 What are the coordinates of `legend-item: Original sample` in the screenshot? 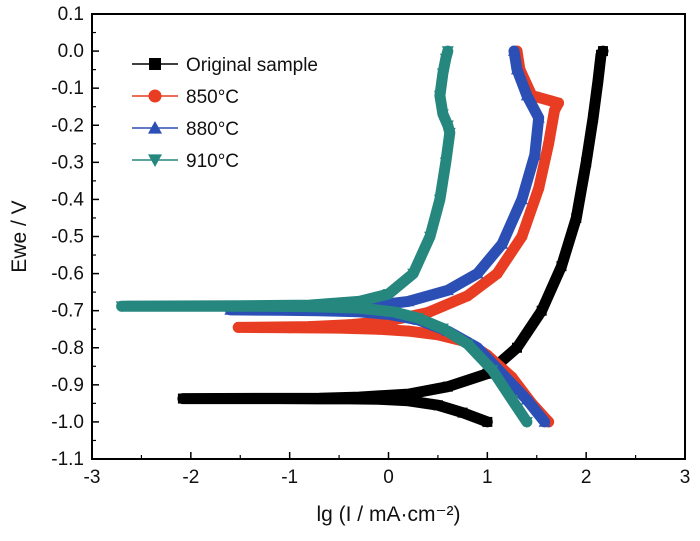 It's located at (225, 65).